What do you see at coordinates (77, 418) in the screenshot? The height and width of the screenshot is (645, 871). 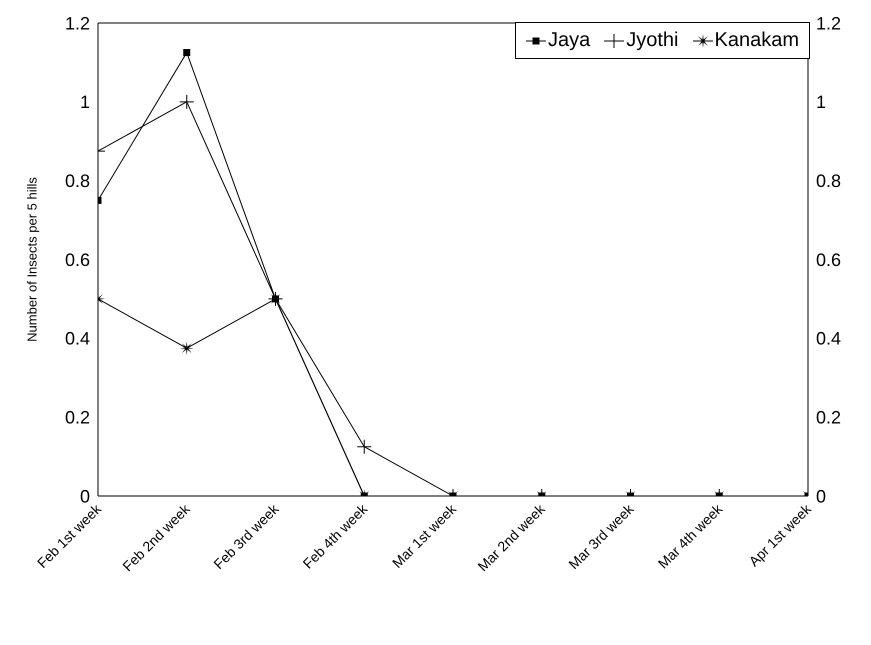 I see `y-tick-label: 0.2` at bounding box center [77, 418].